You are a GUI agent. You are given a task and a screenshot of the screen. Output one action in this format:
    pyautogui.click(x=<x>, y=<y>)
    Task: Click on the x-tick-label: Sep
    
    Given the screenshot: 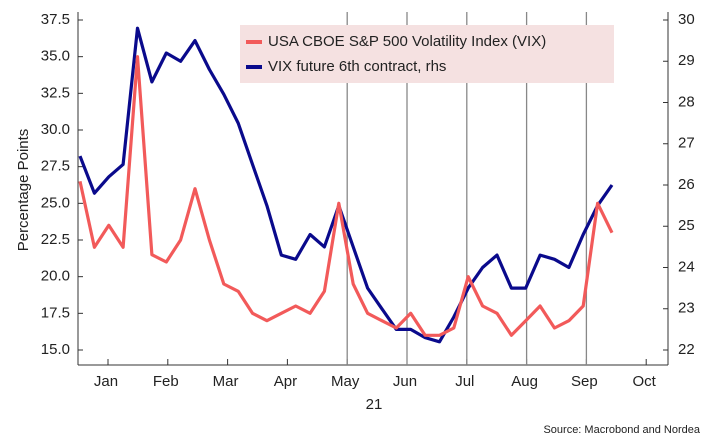 What is the action you would take?
    pyautogui.click(x=584, y=381)
    